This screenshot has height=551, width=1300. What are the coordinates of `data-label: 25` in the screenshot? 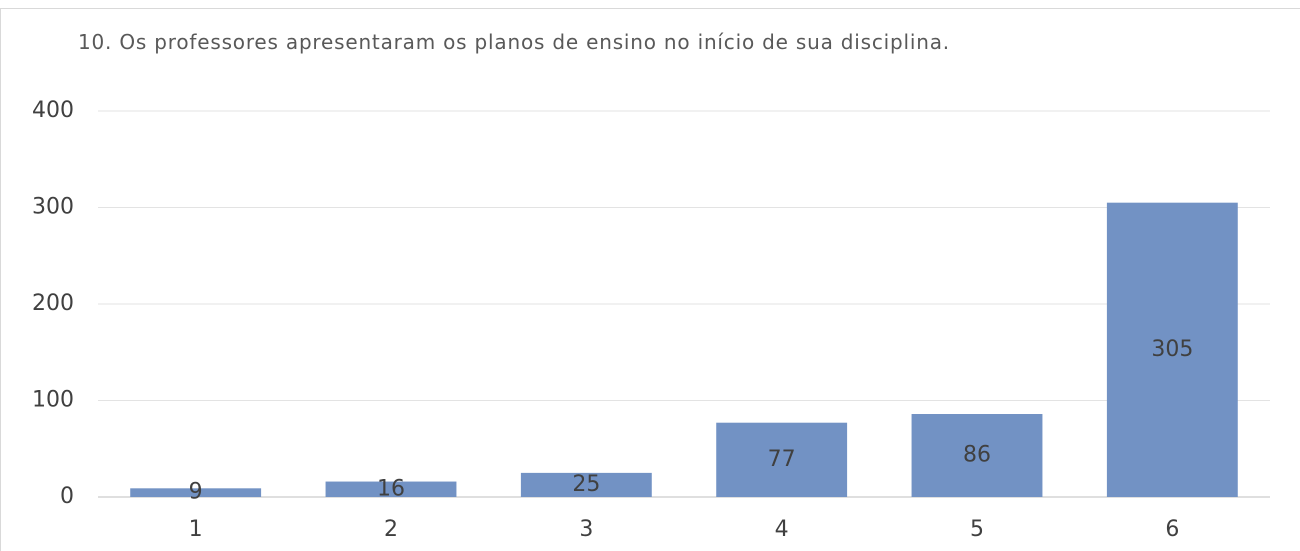 It's located at (586, 484).